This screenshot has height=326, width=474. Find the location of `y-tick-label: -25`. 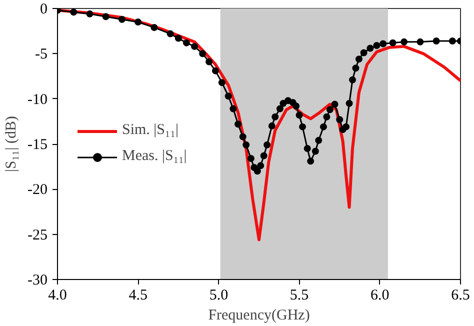

y-tick-label: -25 is located at coordinates (38, 235).